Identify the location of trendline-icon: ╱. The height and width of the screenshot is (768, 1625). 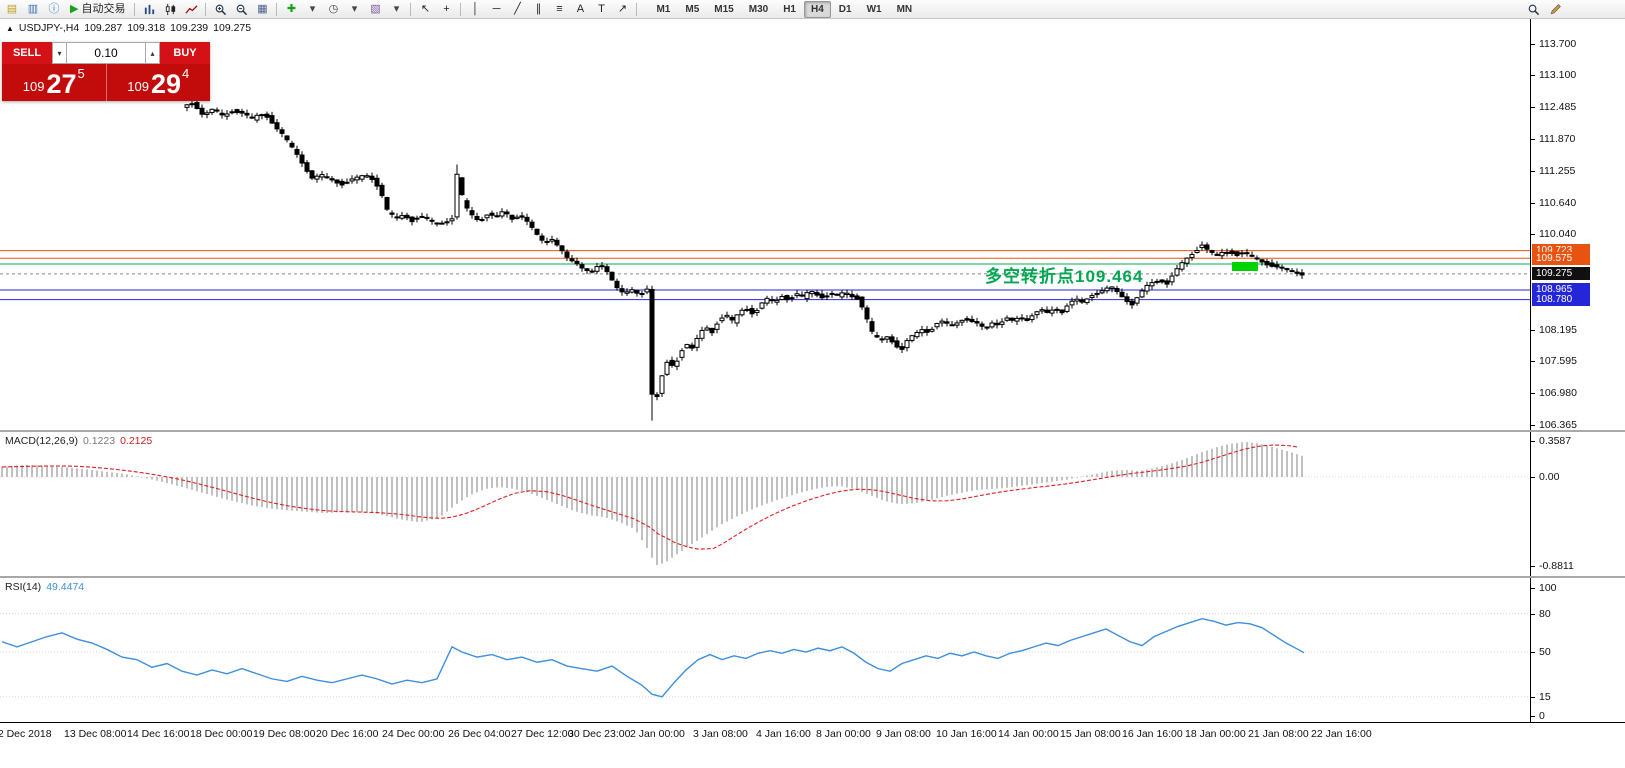
(517, 9).